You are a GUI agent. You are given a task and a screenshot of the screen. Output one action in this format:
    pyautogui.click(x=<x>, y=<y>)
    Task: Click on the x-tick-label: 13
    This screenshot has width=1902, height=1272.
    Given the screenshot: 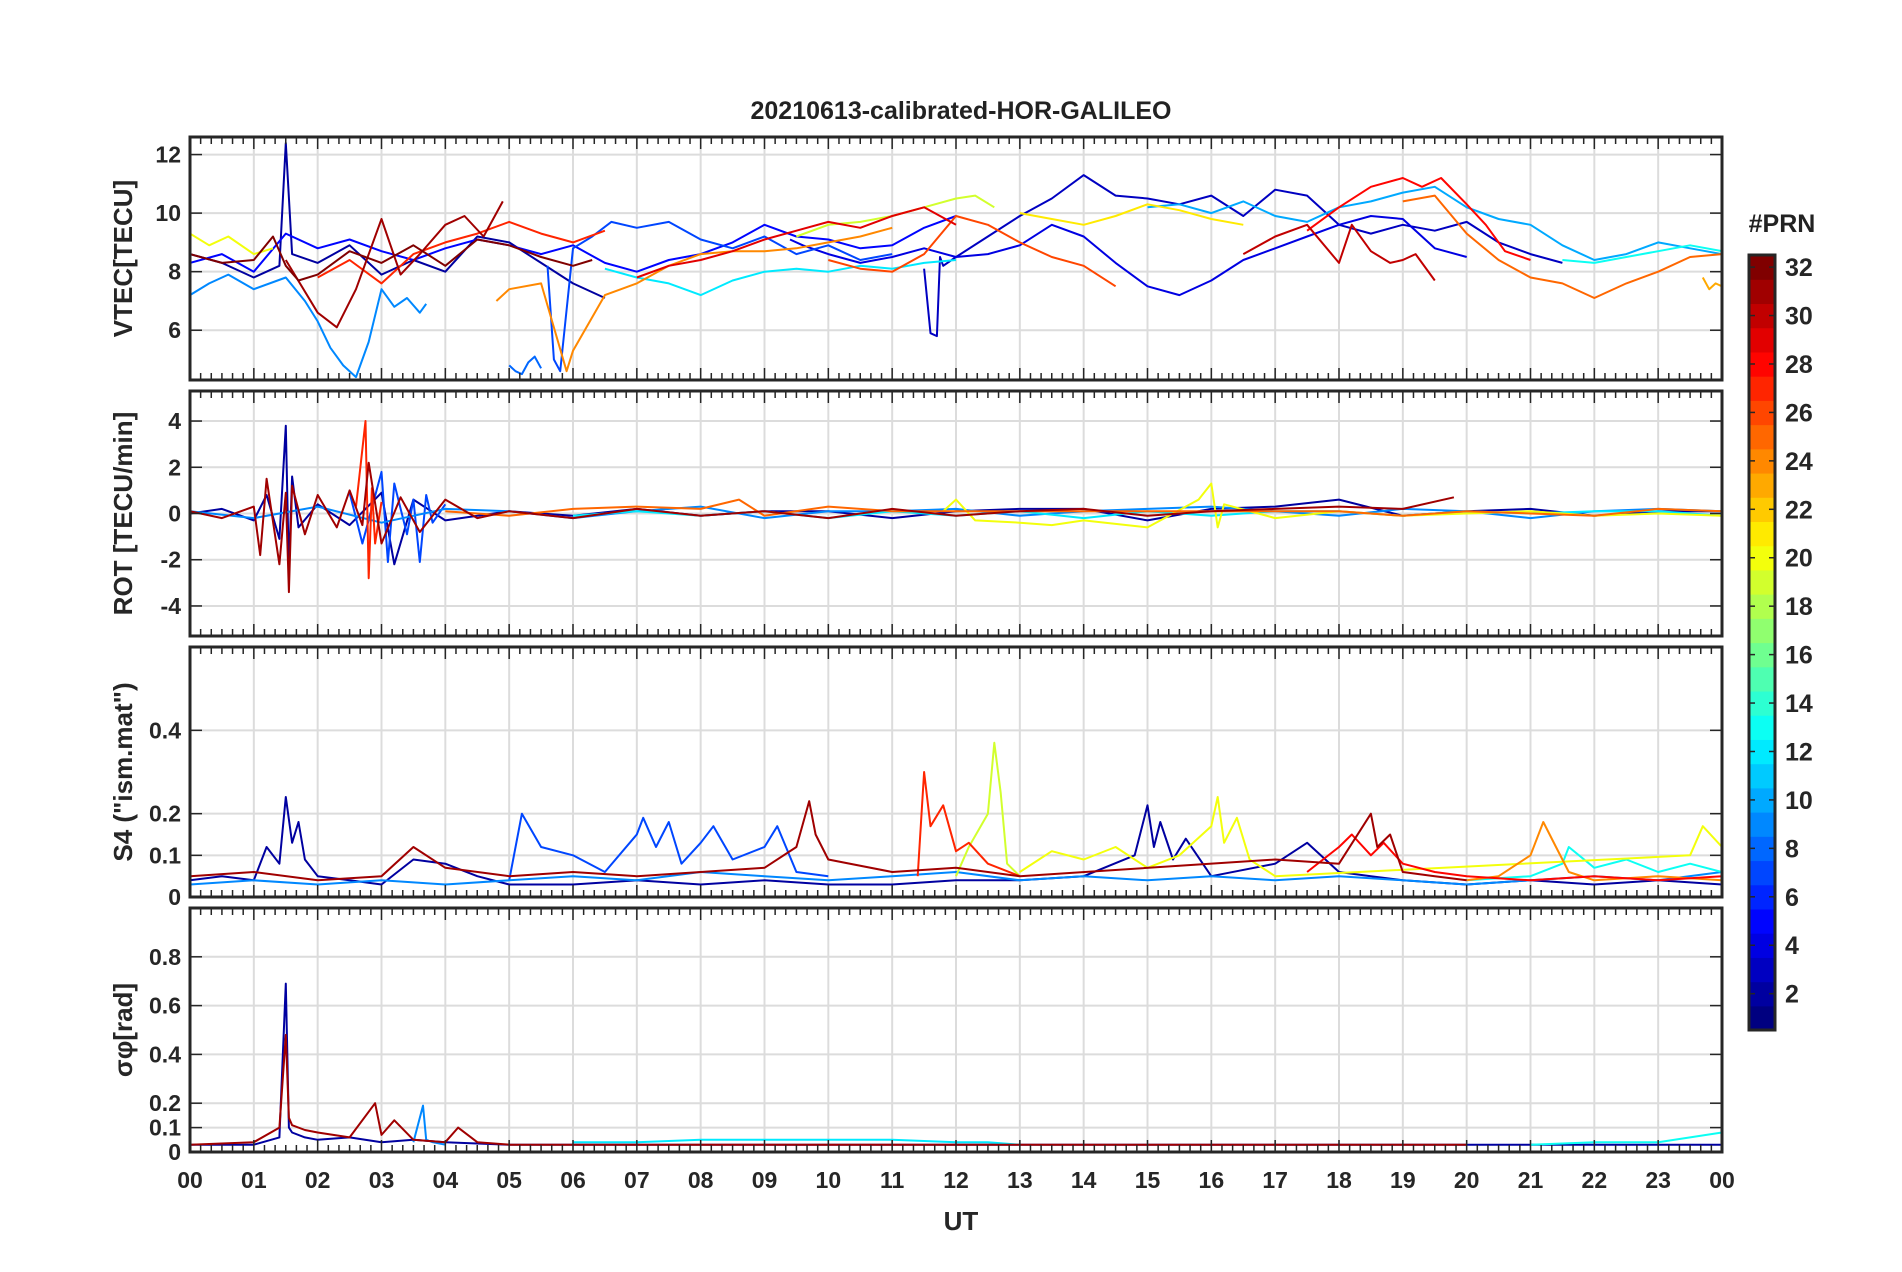 What is the action you would take?
    pyautogui.click(x=1020, y=1180)
    